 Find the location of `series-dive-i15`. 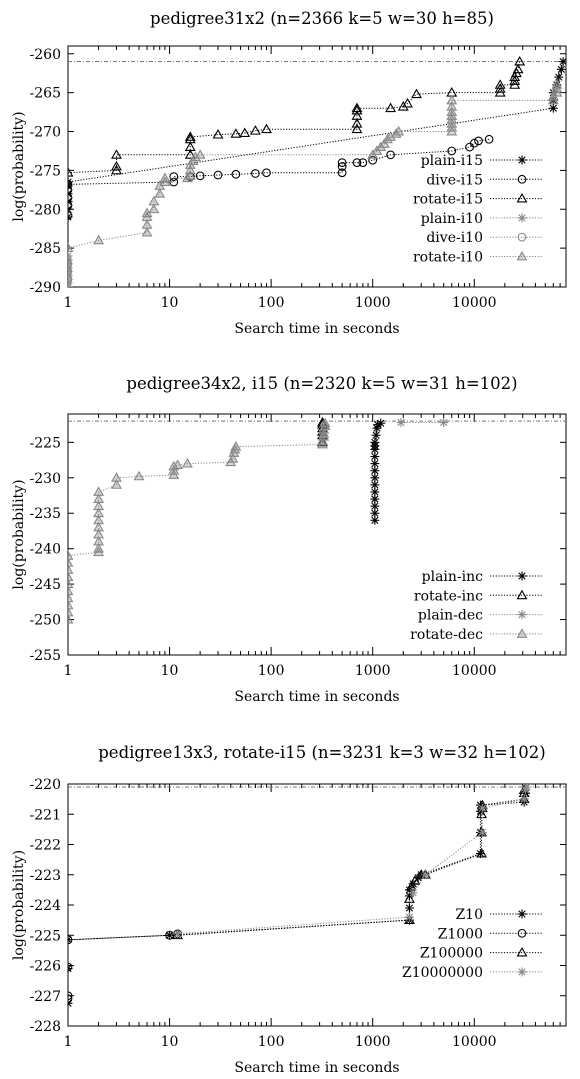

series-dive-i15 is located at coordinates (281, 177).